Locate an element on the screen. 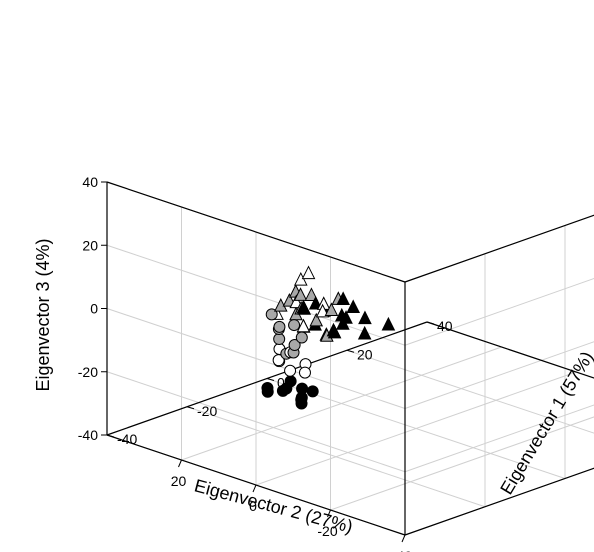 Image resolution: width=594 pixels, height=552 pixels. x-axis-label: Eigenvector 1 (57%) is located at coordinates (545, 423).